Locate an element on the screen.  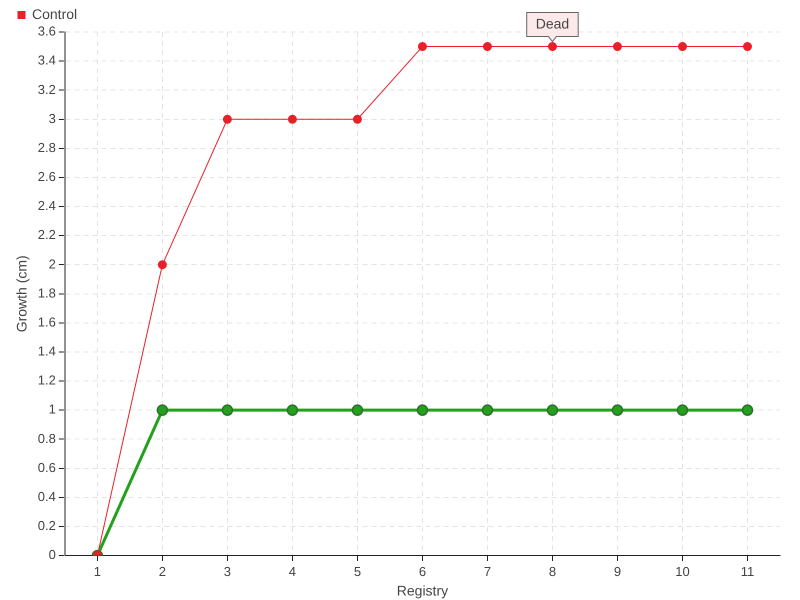
y-tick-label: 0.6 is located at coordinates (47, 467).